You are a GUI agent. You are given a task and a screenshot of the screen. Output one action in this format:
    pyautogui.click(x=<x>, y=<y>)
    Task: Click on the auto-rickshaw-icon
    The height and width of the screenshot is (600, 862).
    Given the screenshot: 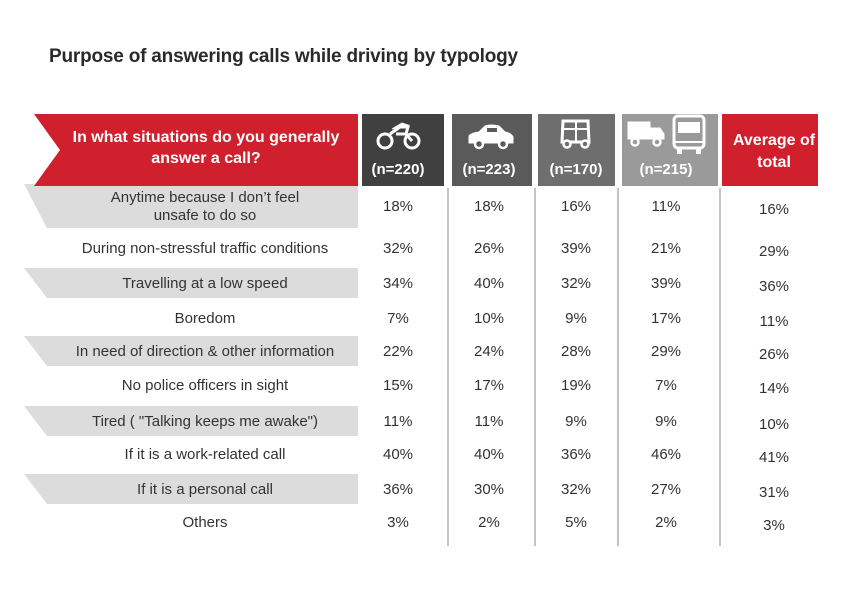 What is the action you would take?
    pyautogui.click(x=575, y=134)
    